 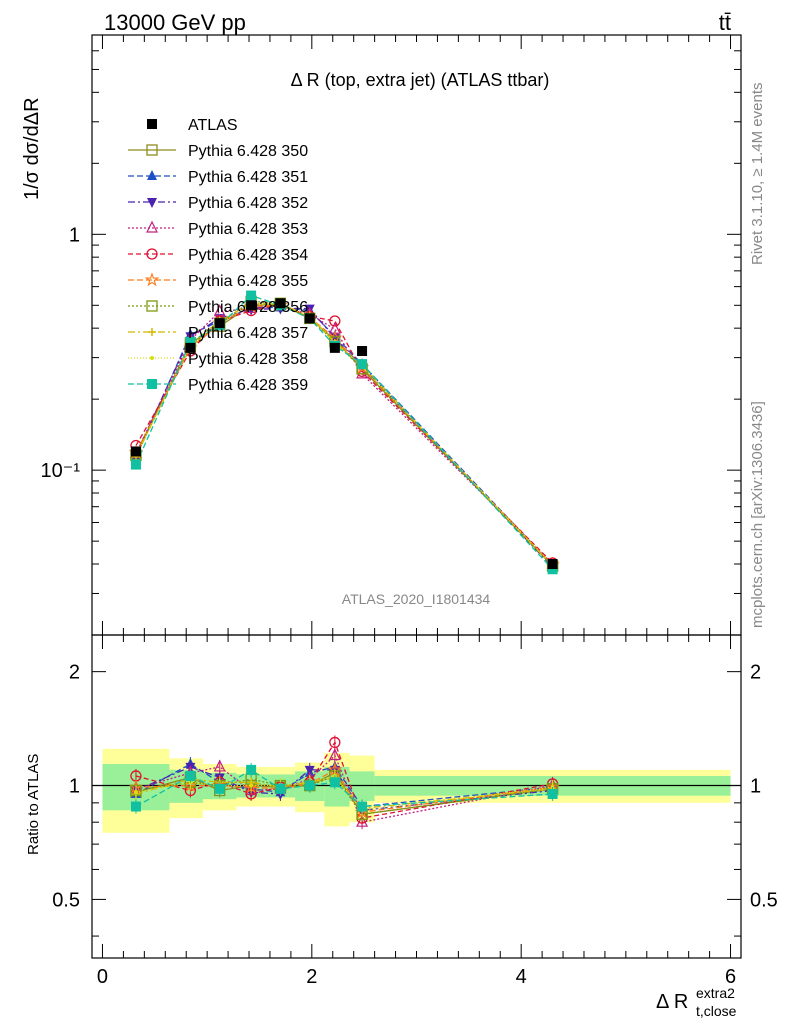 What do you see at coordinates (715, 993) in the screenshot?
I see `x-axis-label-sup: extra2` at bounding box center [715, 993].